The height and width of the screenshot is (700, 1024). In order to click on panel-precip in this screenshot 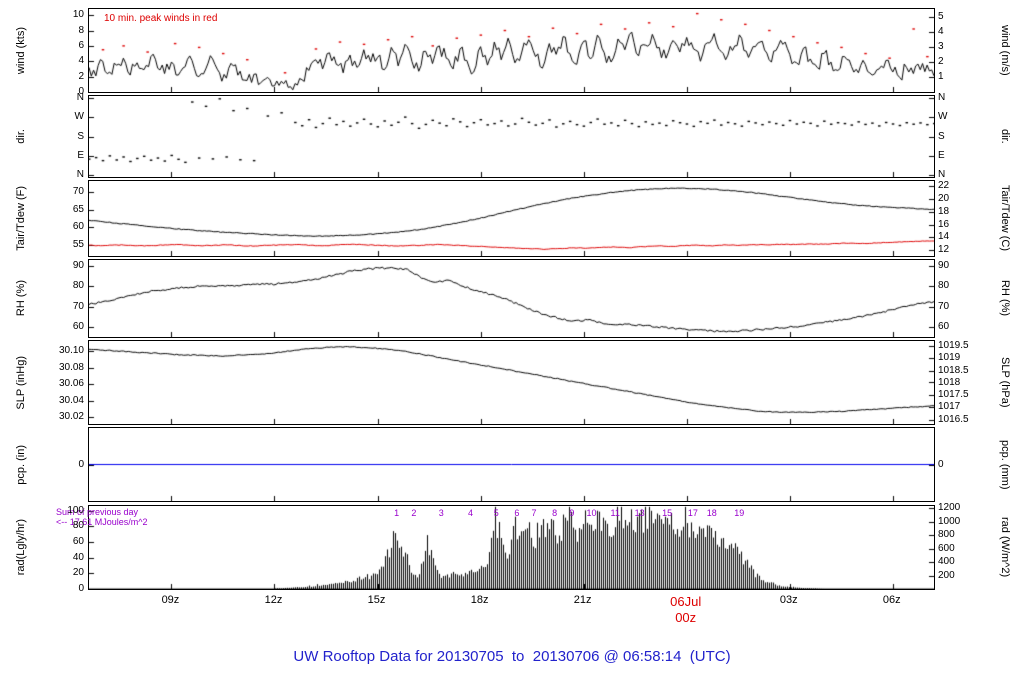, I will do `click(511, 464)`.